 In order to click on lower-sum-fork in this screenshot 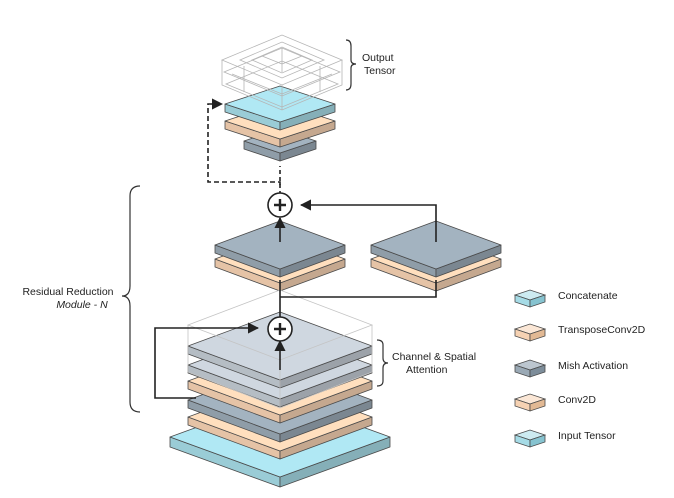, I will do `click(358, 289)`.